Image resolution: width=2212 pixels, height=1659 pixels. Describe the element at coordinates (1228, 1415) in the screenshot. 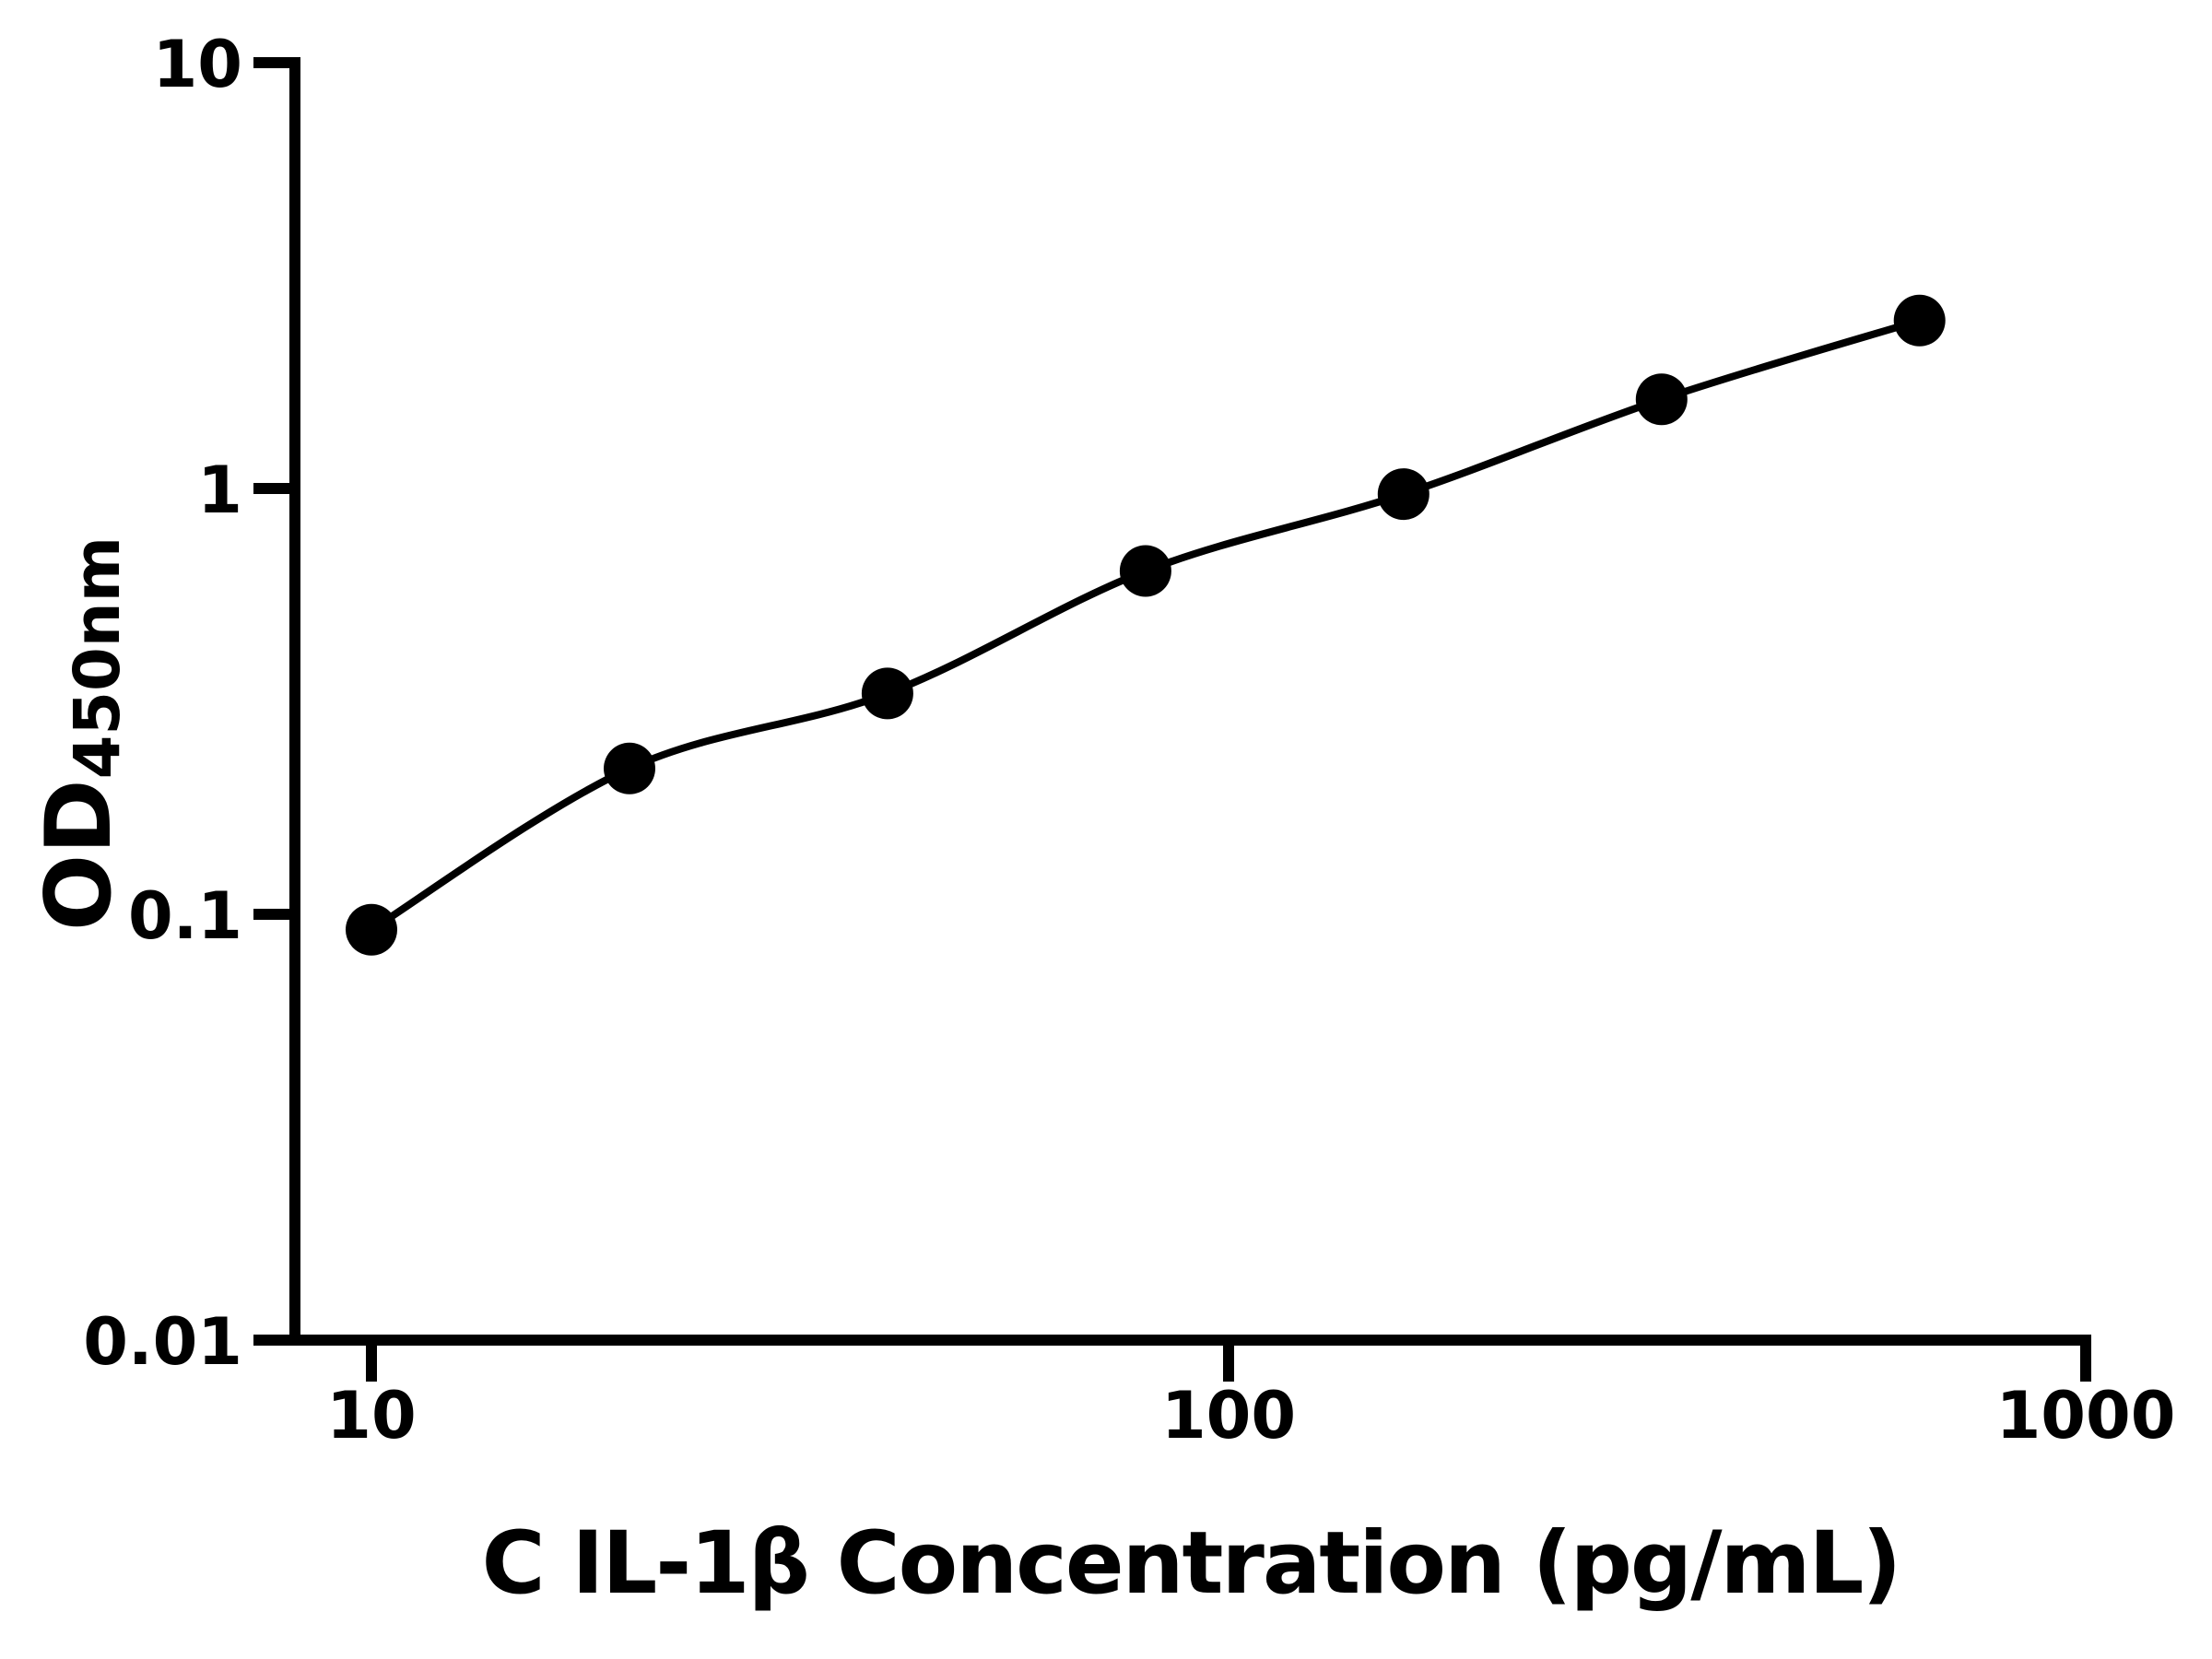

I see `x-tick-label: 100` at that location.